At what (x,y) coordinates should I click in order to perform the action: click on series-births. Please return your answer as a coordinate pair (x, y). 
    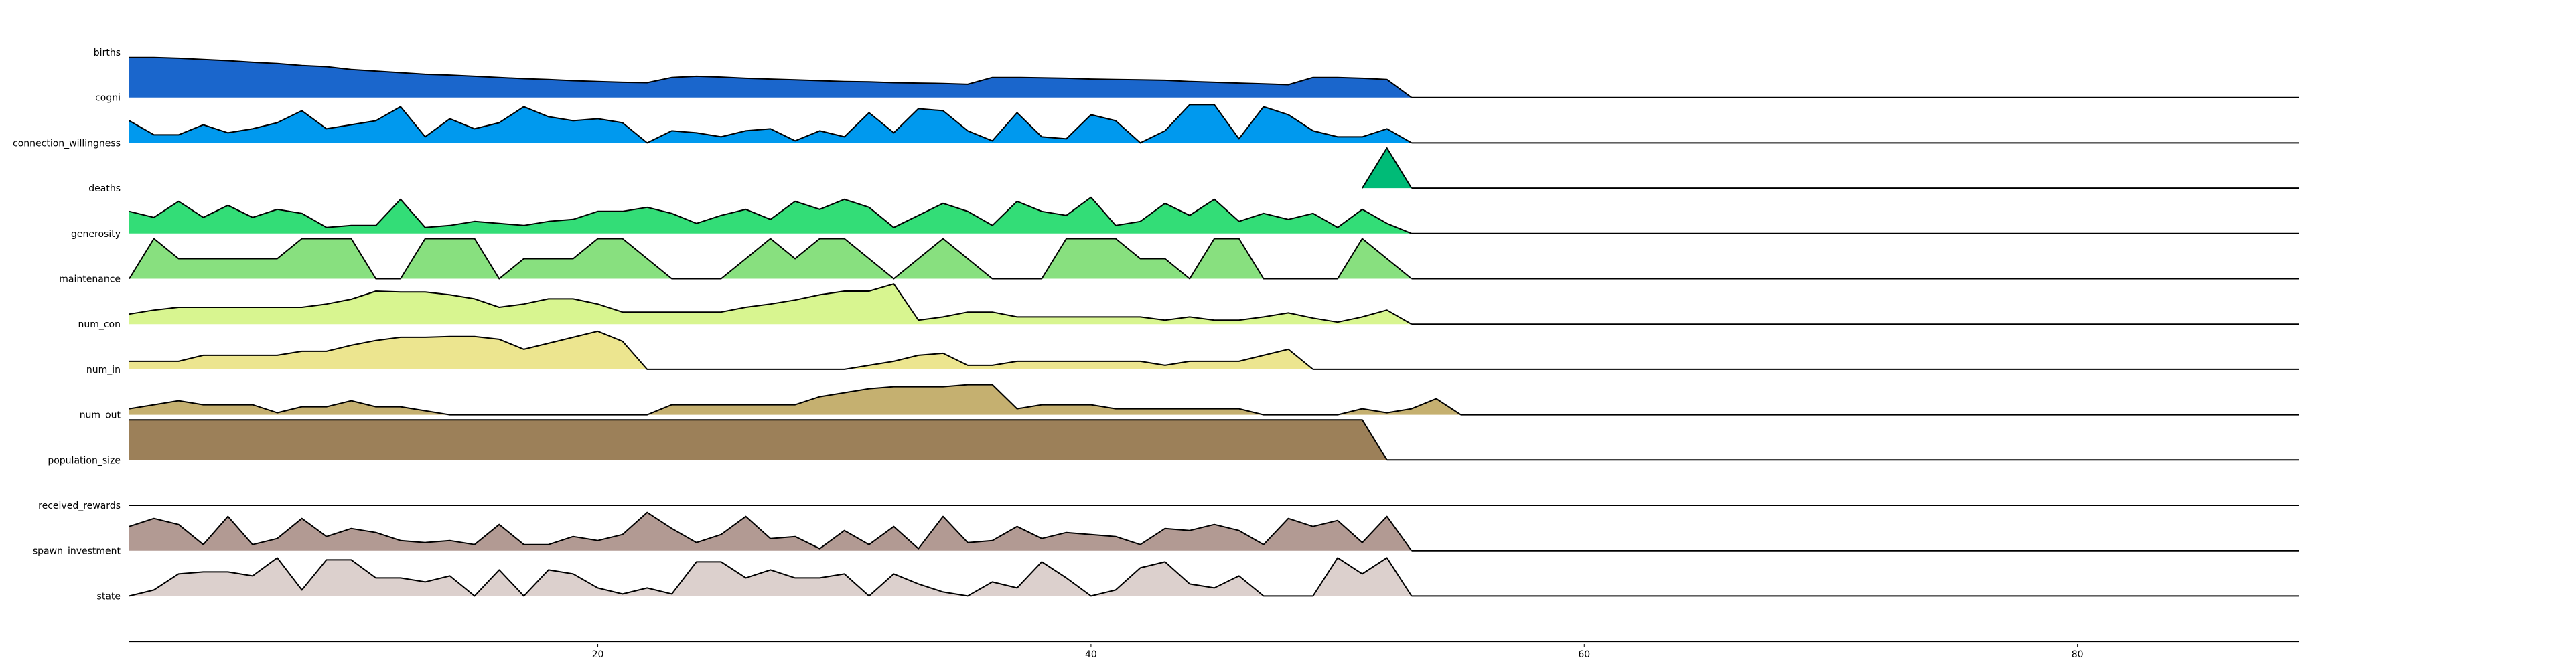
    Looking at the image, I should click on (1214, 77).